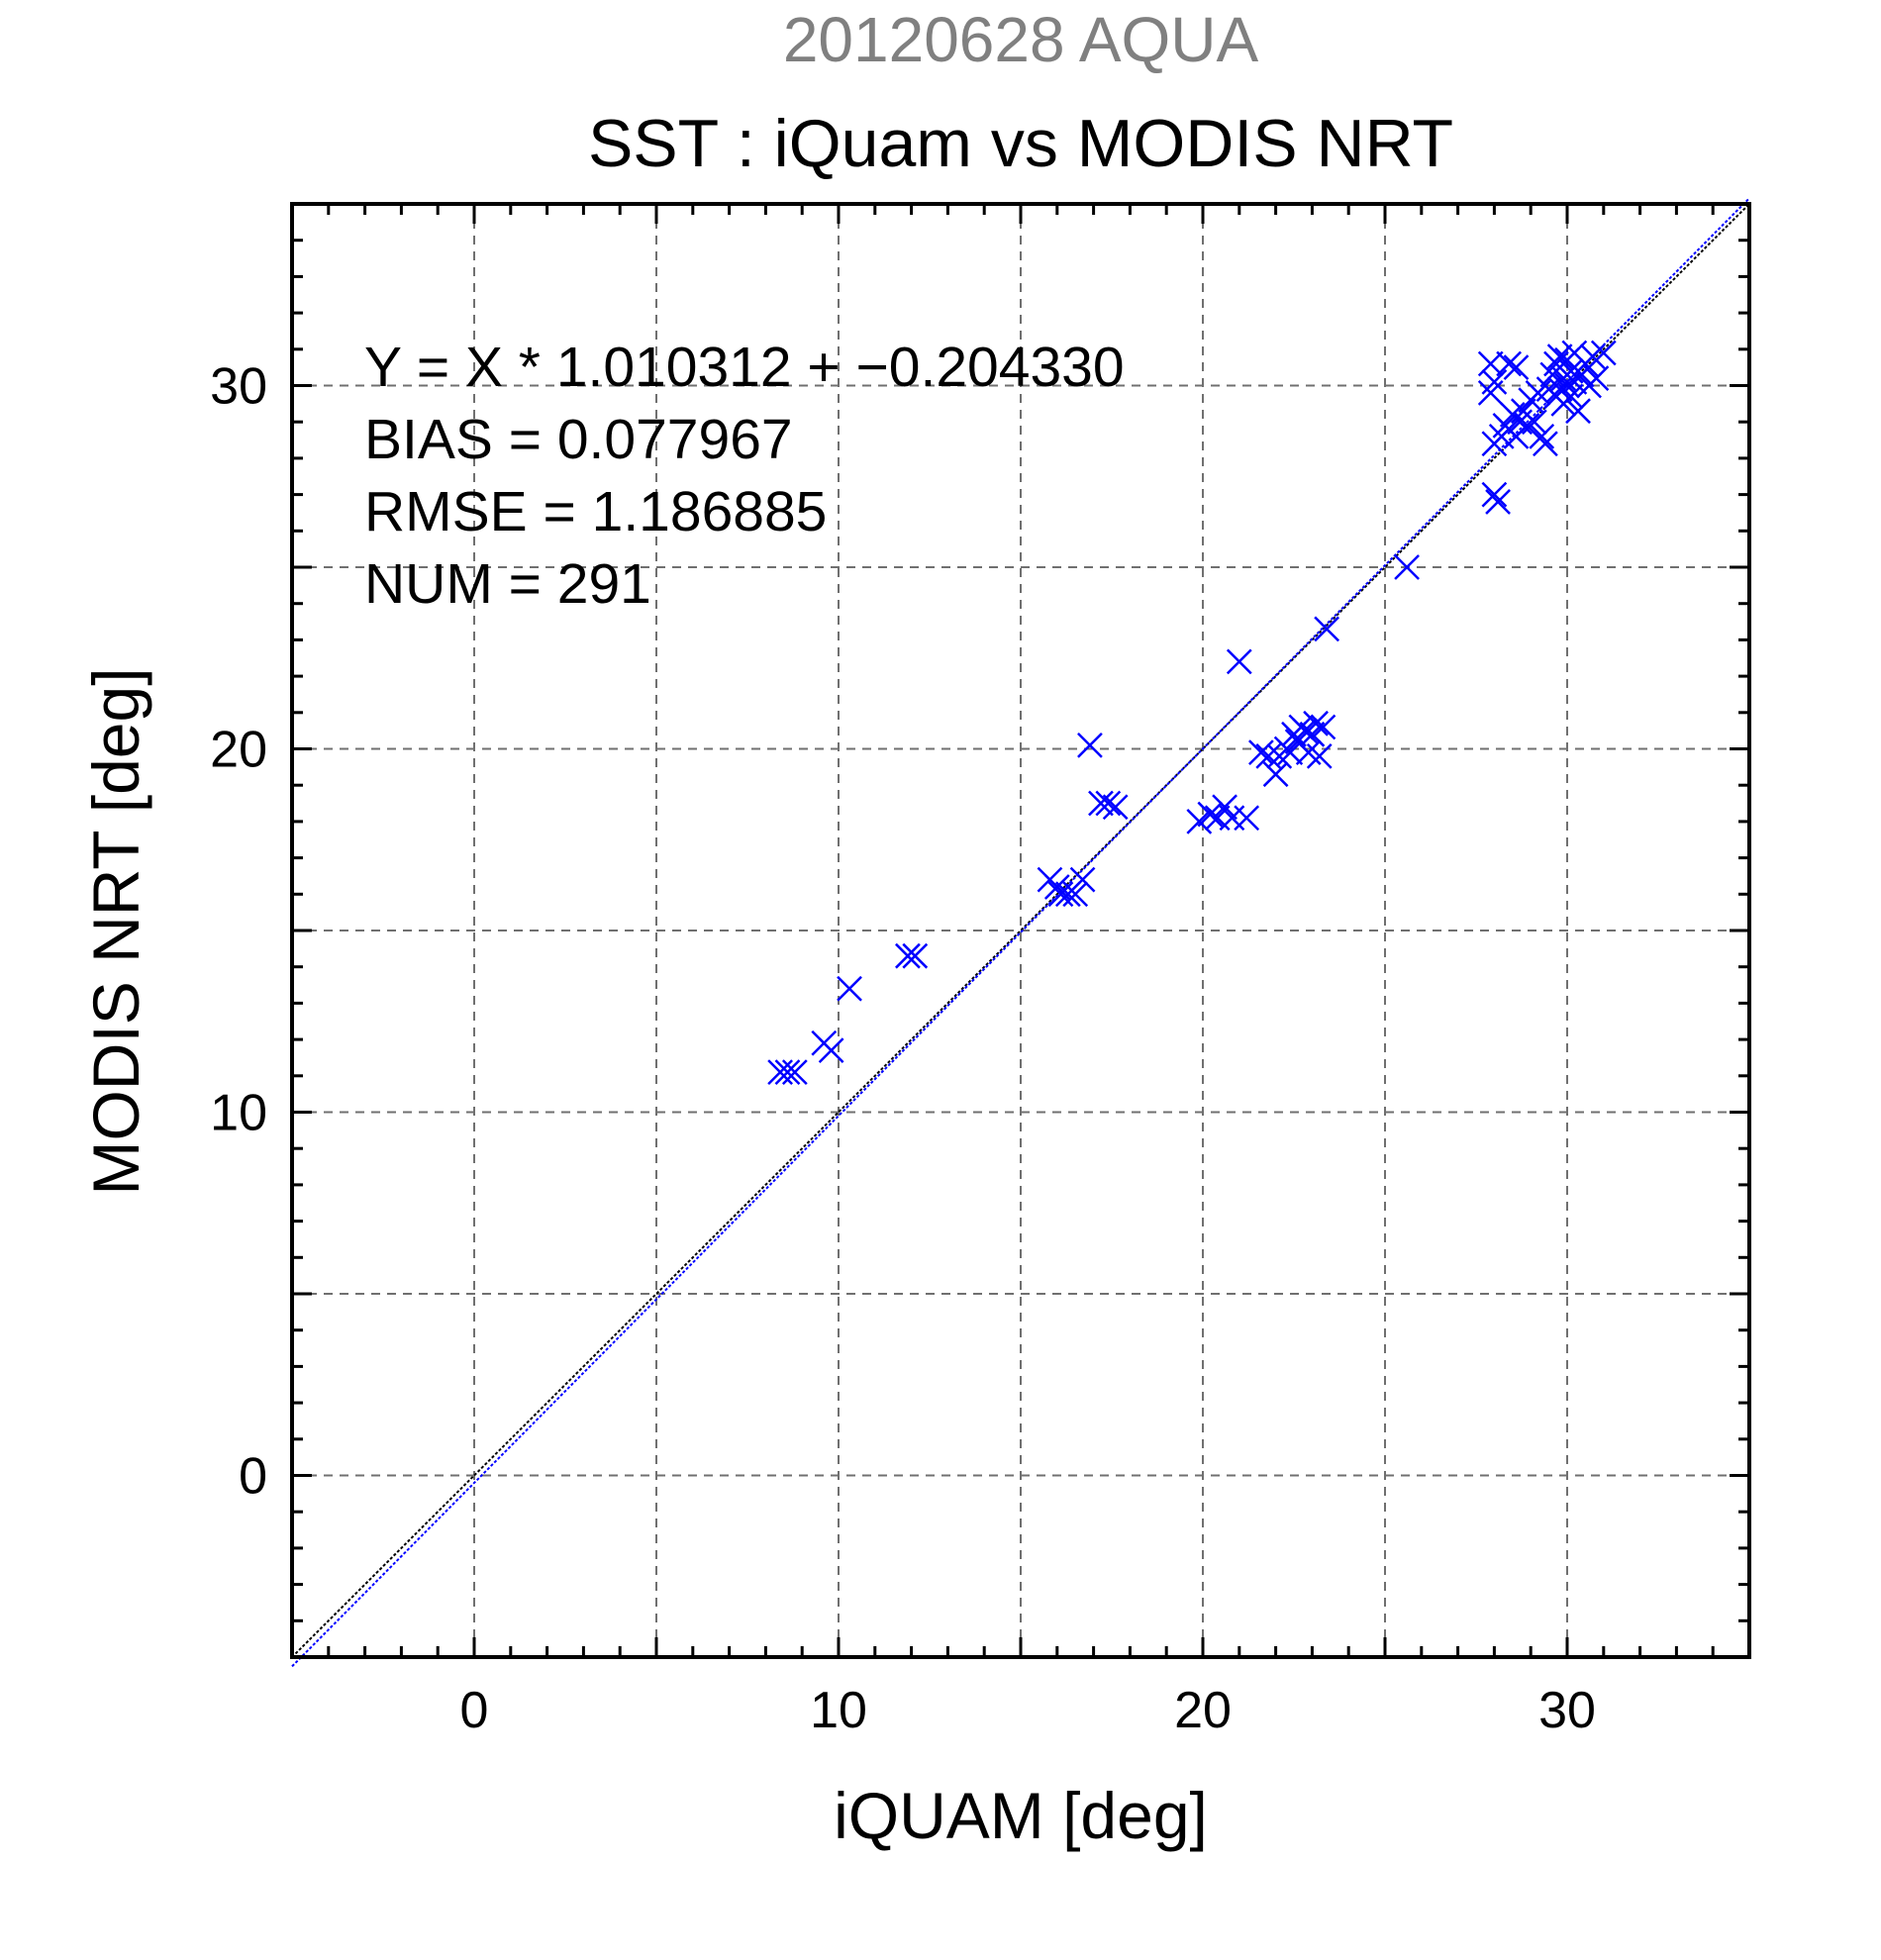  What do you see at coordinates (1021, 39) in the screenshot?
I see `chart-title: 20120628 AQUA` at bounding box center [1021, 39].